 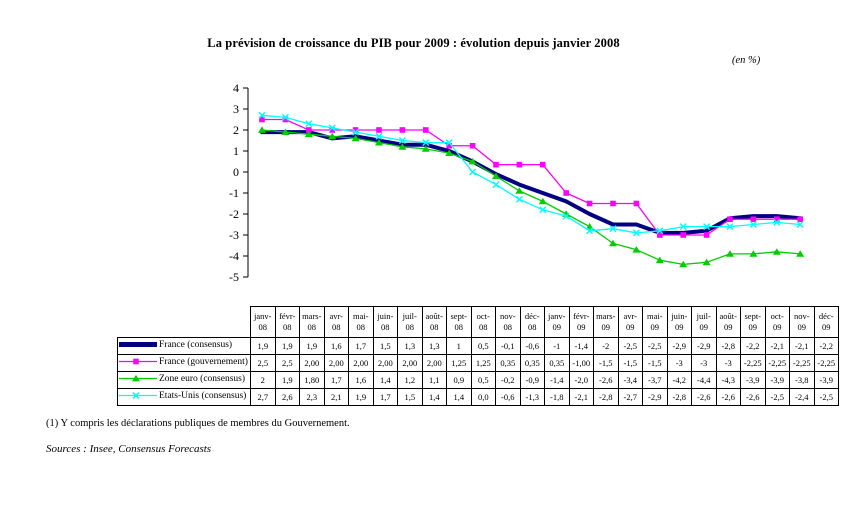 I want to click on month-header-cell: avr- 09, so click(x=630, y=322).